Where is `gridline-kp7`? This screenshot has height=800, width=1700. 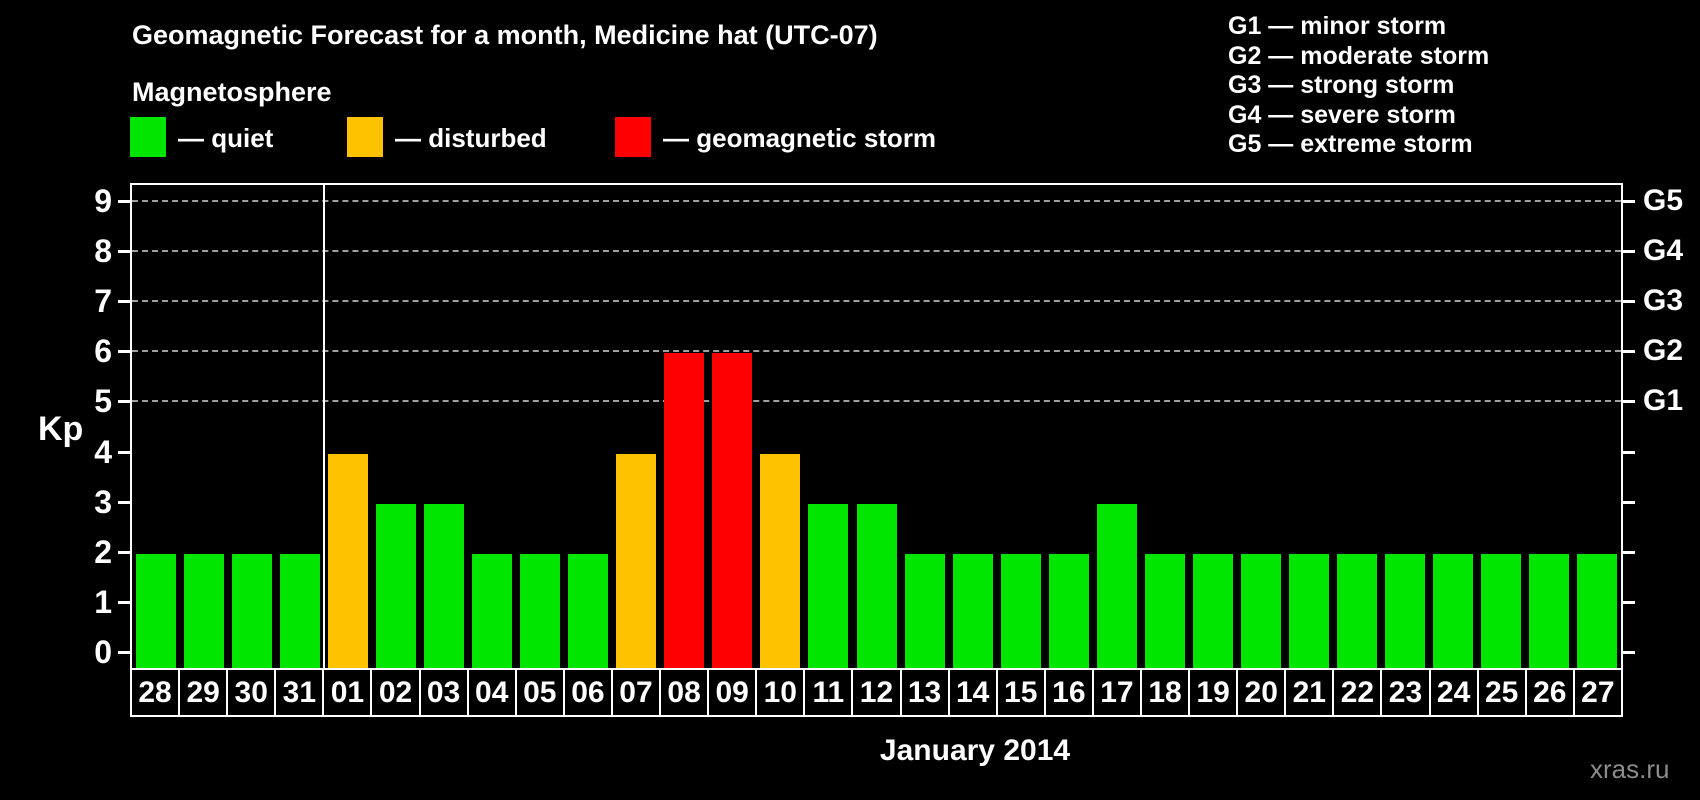
gridline-kp7 is located at coordinates (876, 301).